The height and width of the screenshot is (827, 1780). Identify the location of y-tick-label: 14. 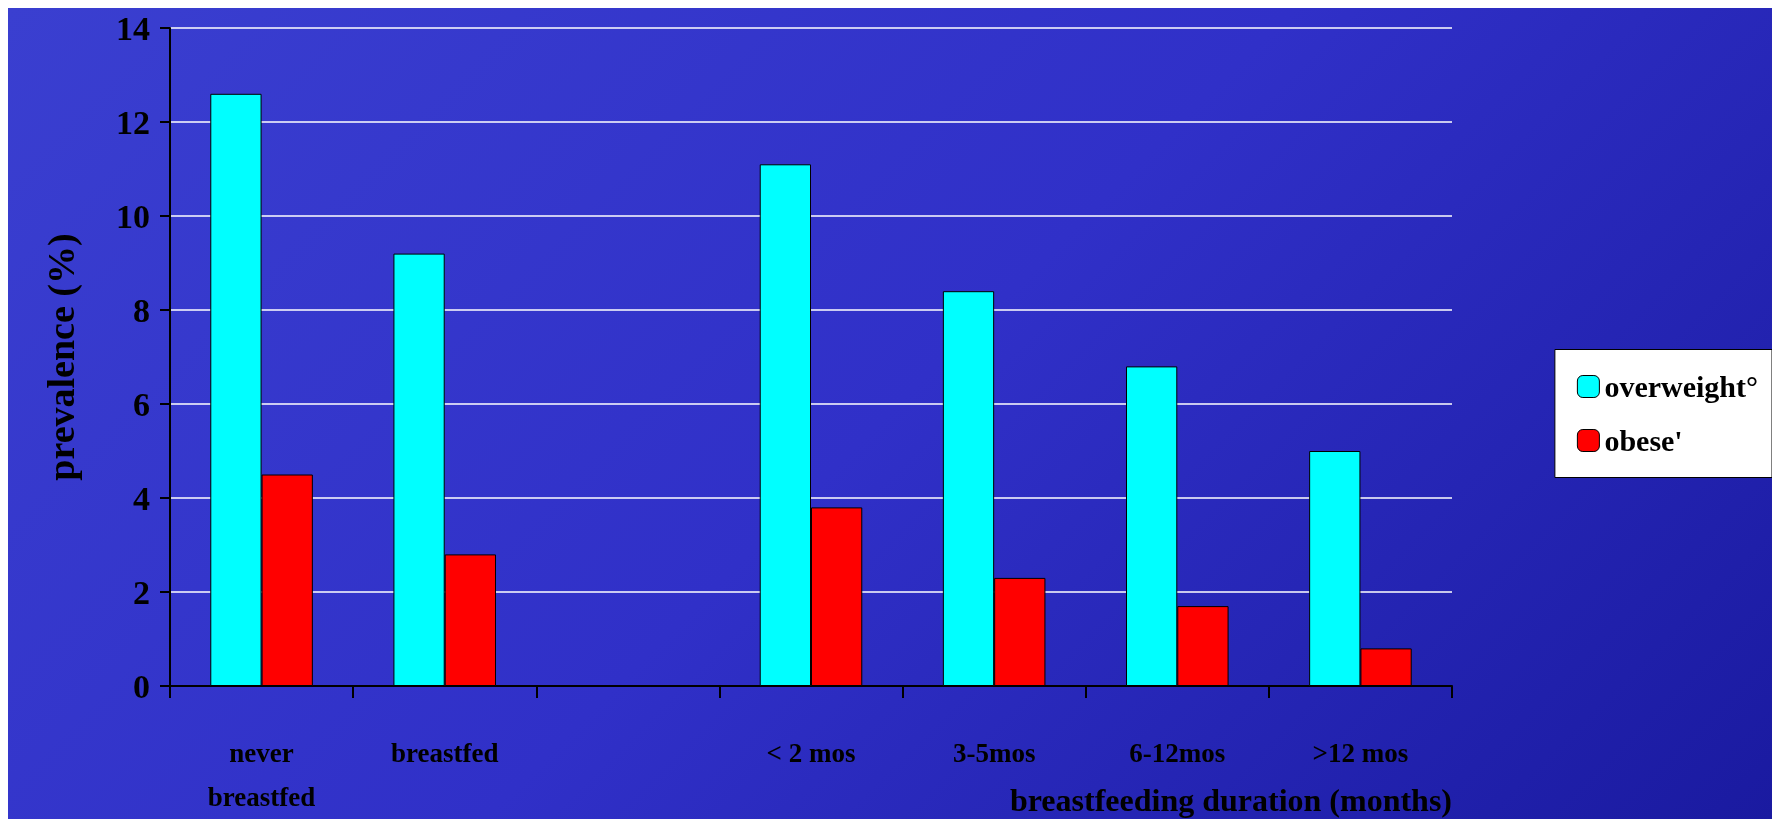
(133, 28).